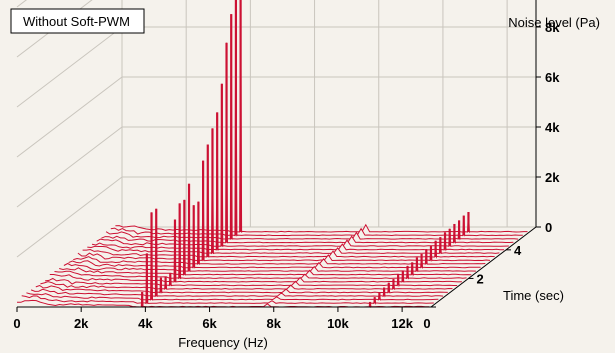  I want to click on z-tick-label: 4k, so click(552, 127).